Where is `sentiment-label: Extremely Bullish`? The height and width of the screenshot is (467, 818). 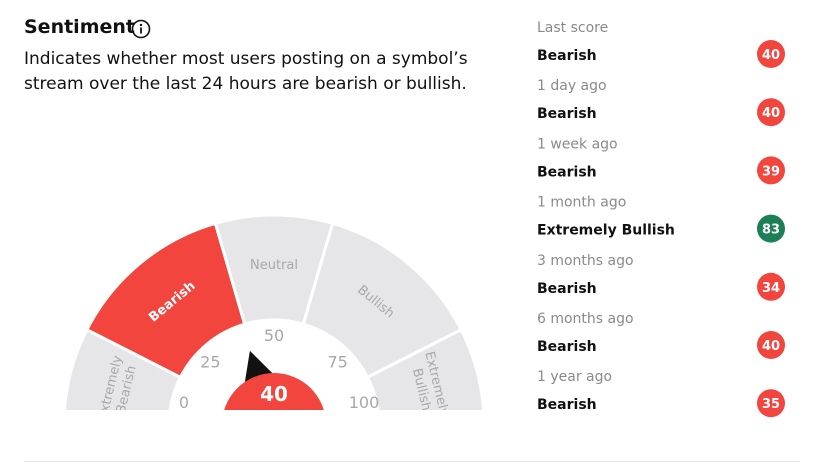
sentiment-label: Extremely Bullish is located at coordinates (606, 231).